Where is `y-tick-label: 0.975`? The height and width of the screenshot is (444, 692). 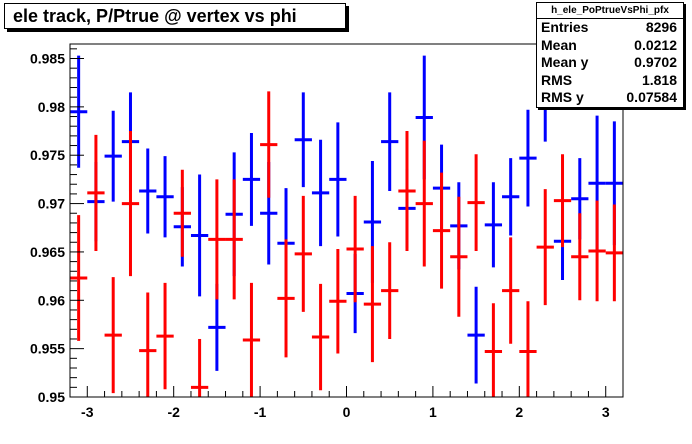 y-tick-label: 0.975 is located at coordinates (47, 155).